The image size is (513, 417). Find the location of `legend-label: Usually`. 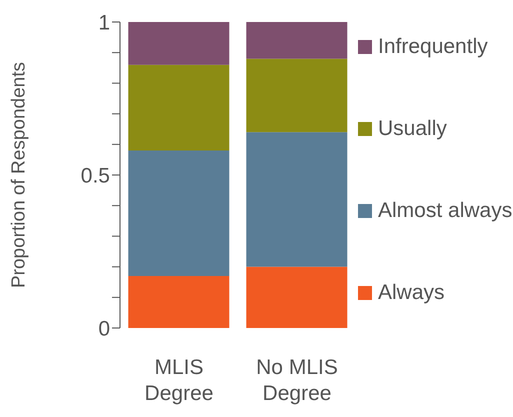

legend-label: Usually is located at coordinates (412, 129).